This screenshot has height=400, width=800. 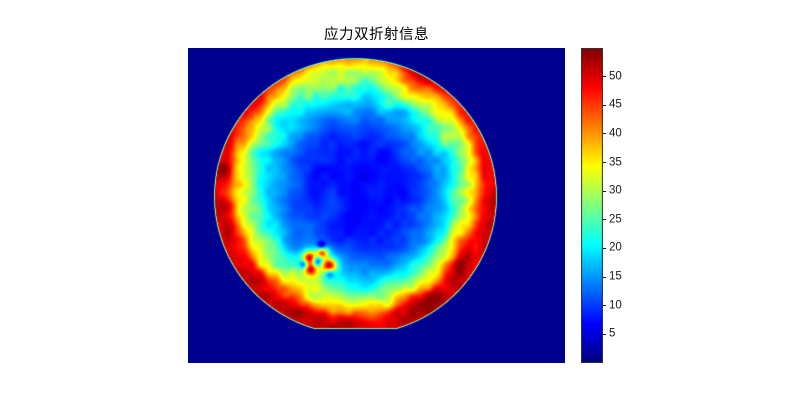 What do you see at coordinates (615, 75) in the screenshot?
I see `colorbar-tick-label: 50` at bounding box center [615, 75].